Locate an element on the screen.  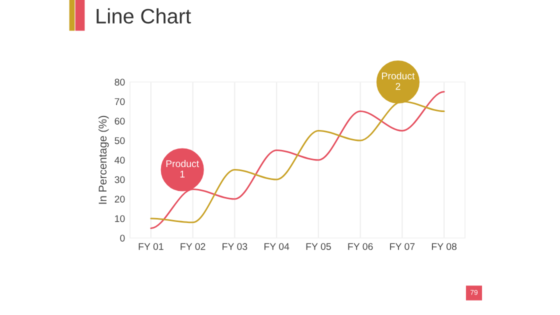
y-tick-label: 80 is located at coordinates (119, 82).